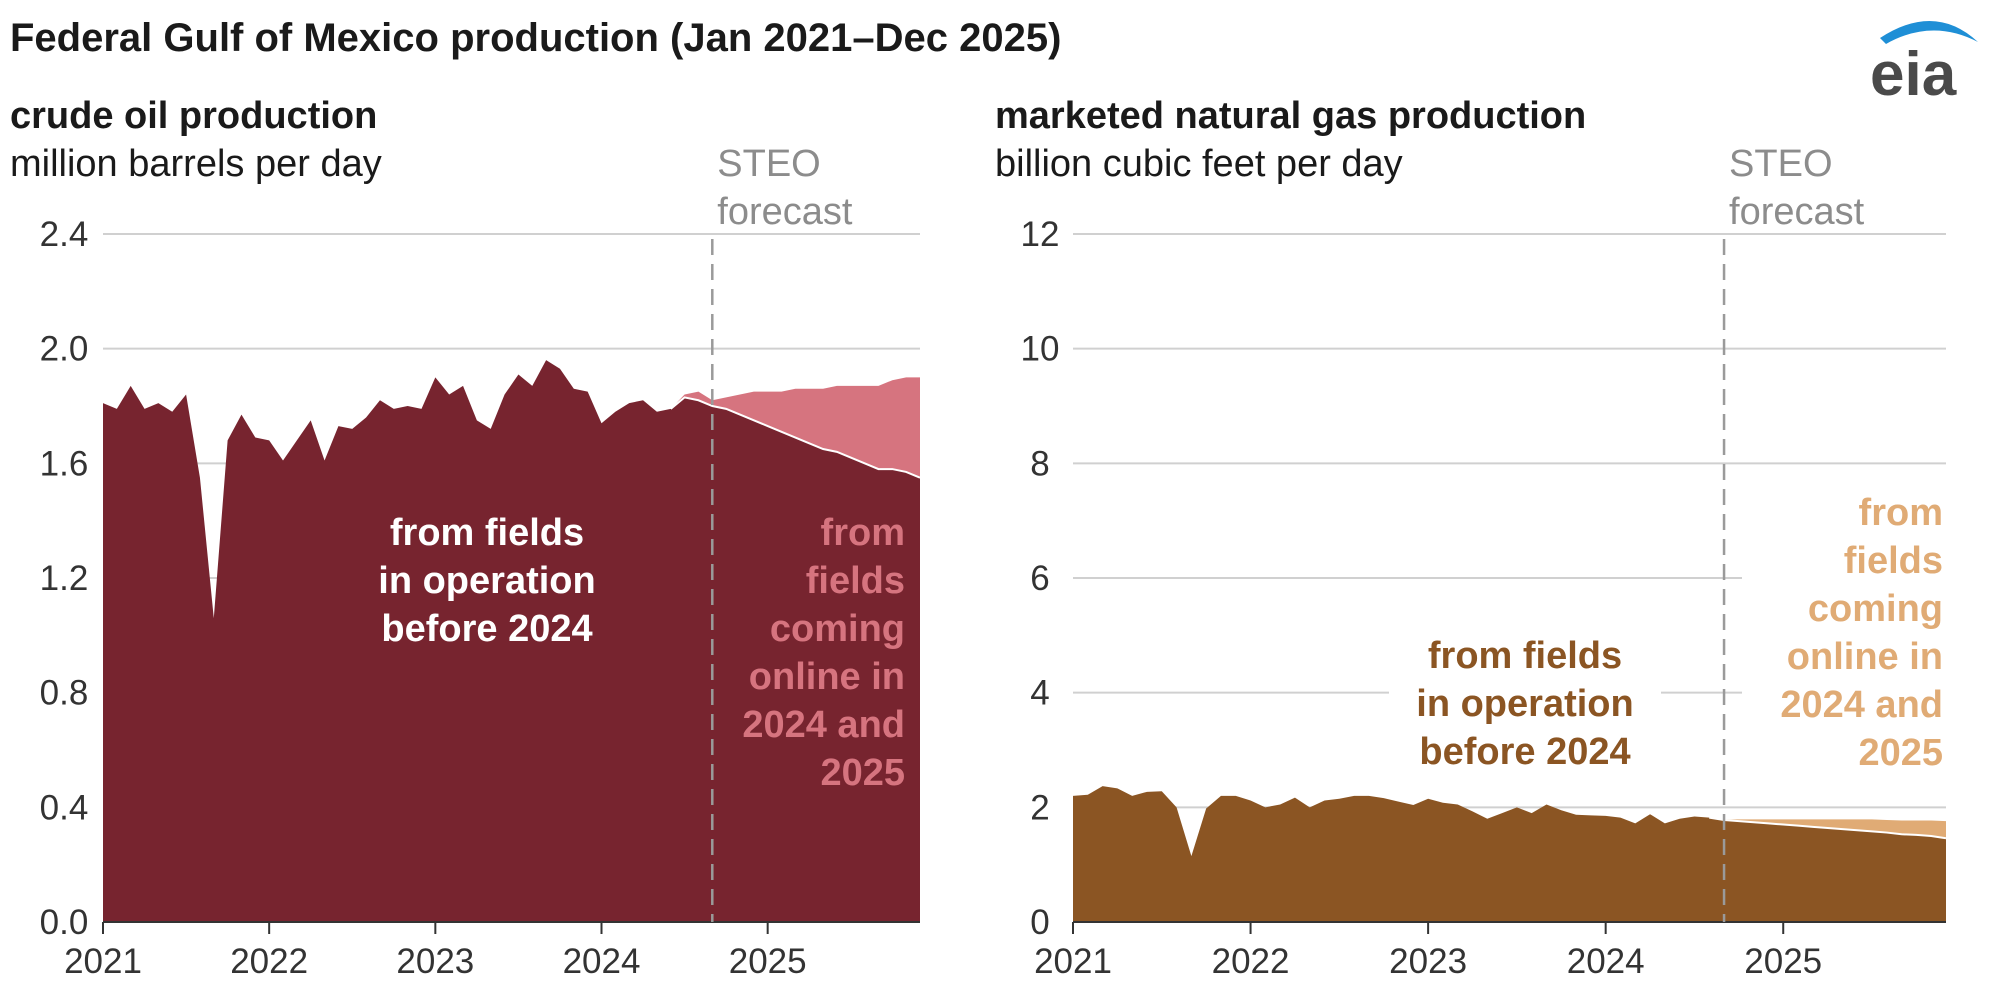  Describe the element at coordinates (1780, 164) in the screenshot. I see `gas-forecast-label: STEO` at that location.